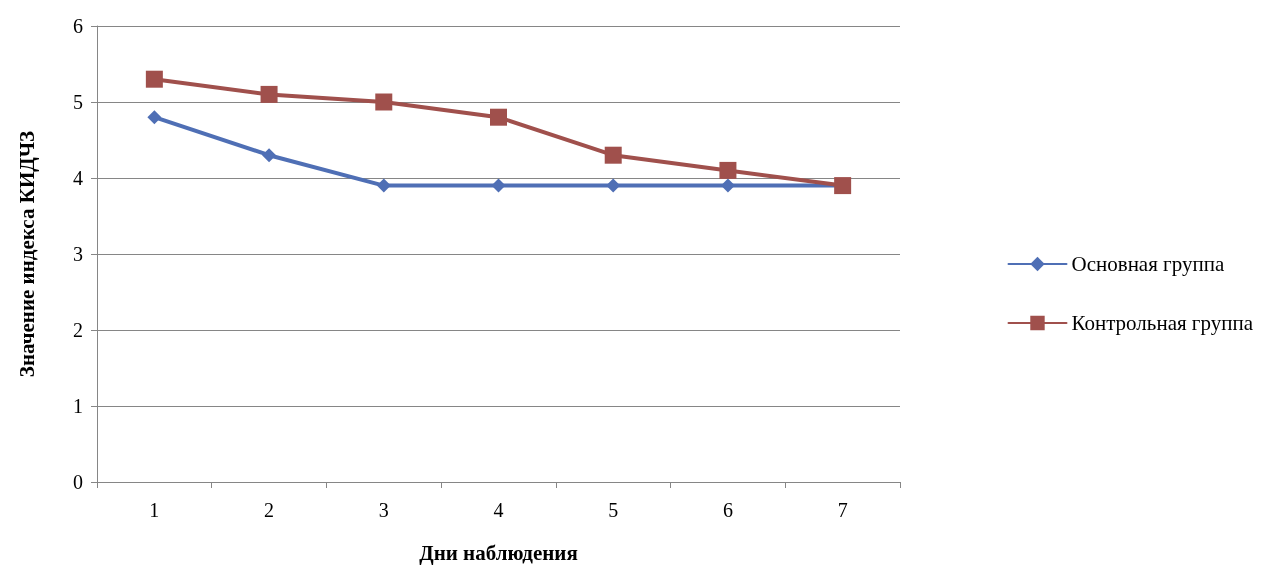 The image size is (1270, 587). What do you see at coordinates (842, 510) in the screenshot?
I see `x-tick-label: 7` at bounding box center [842, 510].